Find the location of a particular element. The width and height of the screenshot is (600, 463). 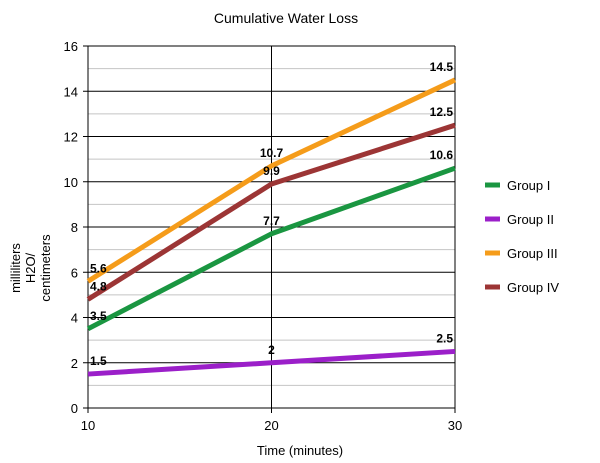

data-label: 12.5 is located at coordinates (442, 112).